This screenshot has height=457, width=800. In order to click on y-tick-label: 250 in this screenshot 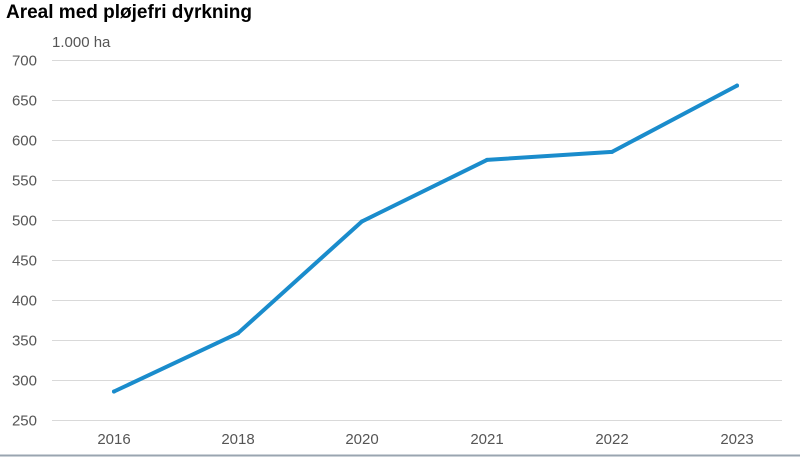, I will do `click(24, 421)`.